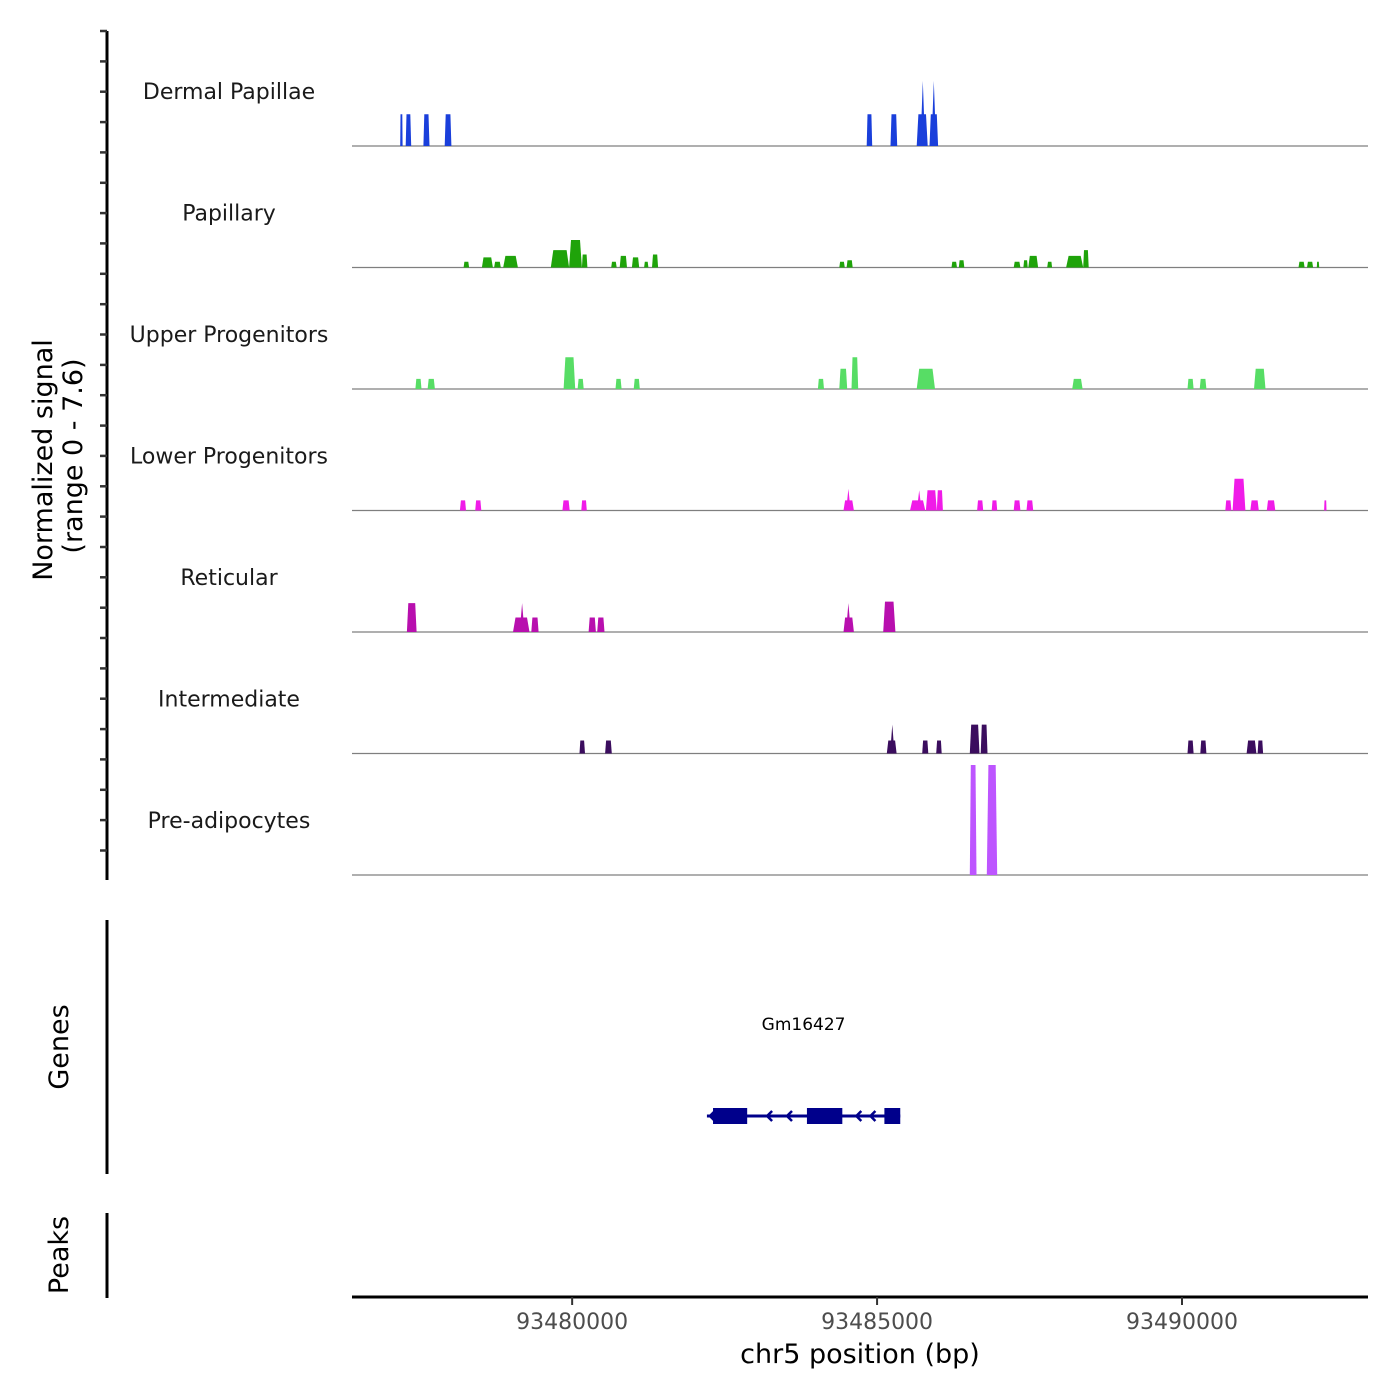 This screenshot has height=1400, width=1400. What do you see at coordinates (229, 214) in the screenshot?
I see `track-label: Papillary` at bounding box center [229, 214].